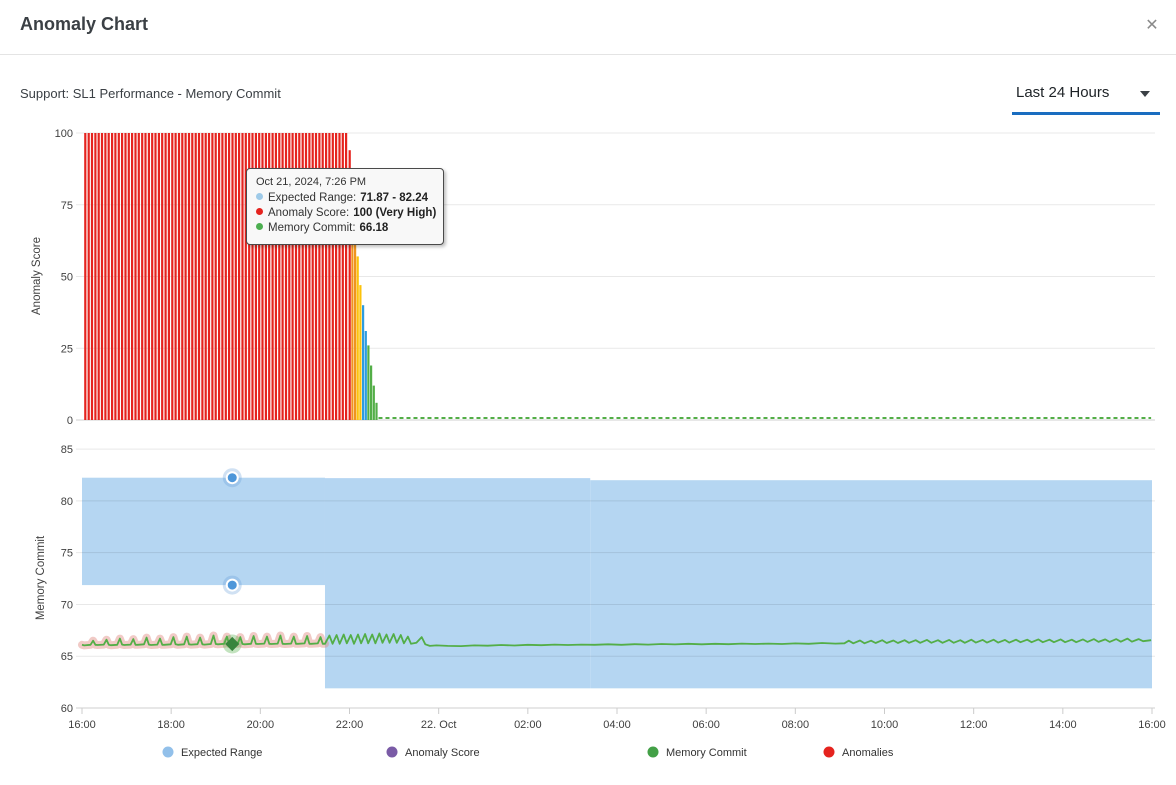 The width and height of the screenshot is (1176, 785). Describe the element at coordinates (858, 753) in the screenshot. I see `legend-item-anomalies: Anomalies` at that location.